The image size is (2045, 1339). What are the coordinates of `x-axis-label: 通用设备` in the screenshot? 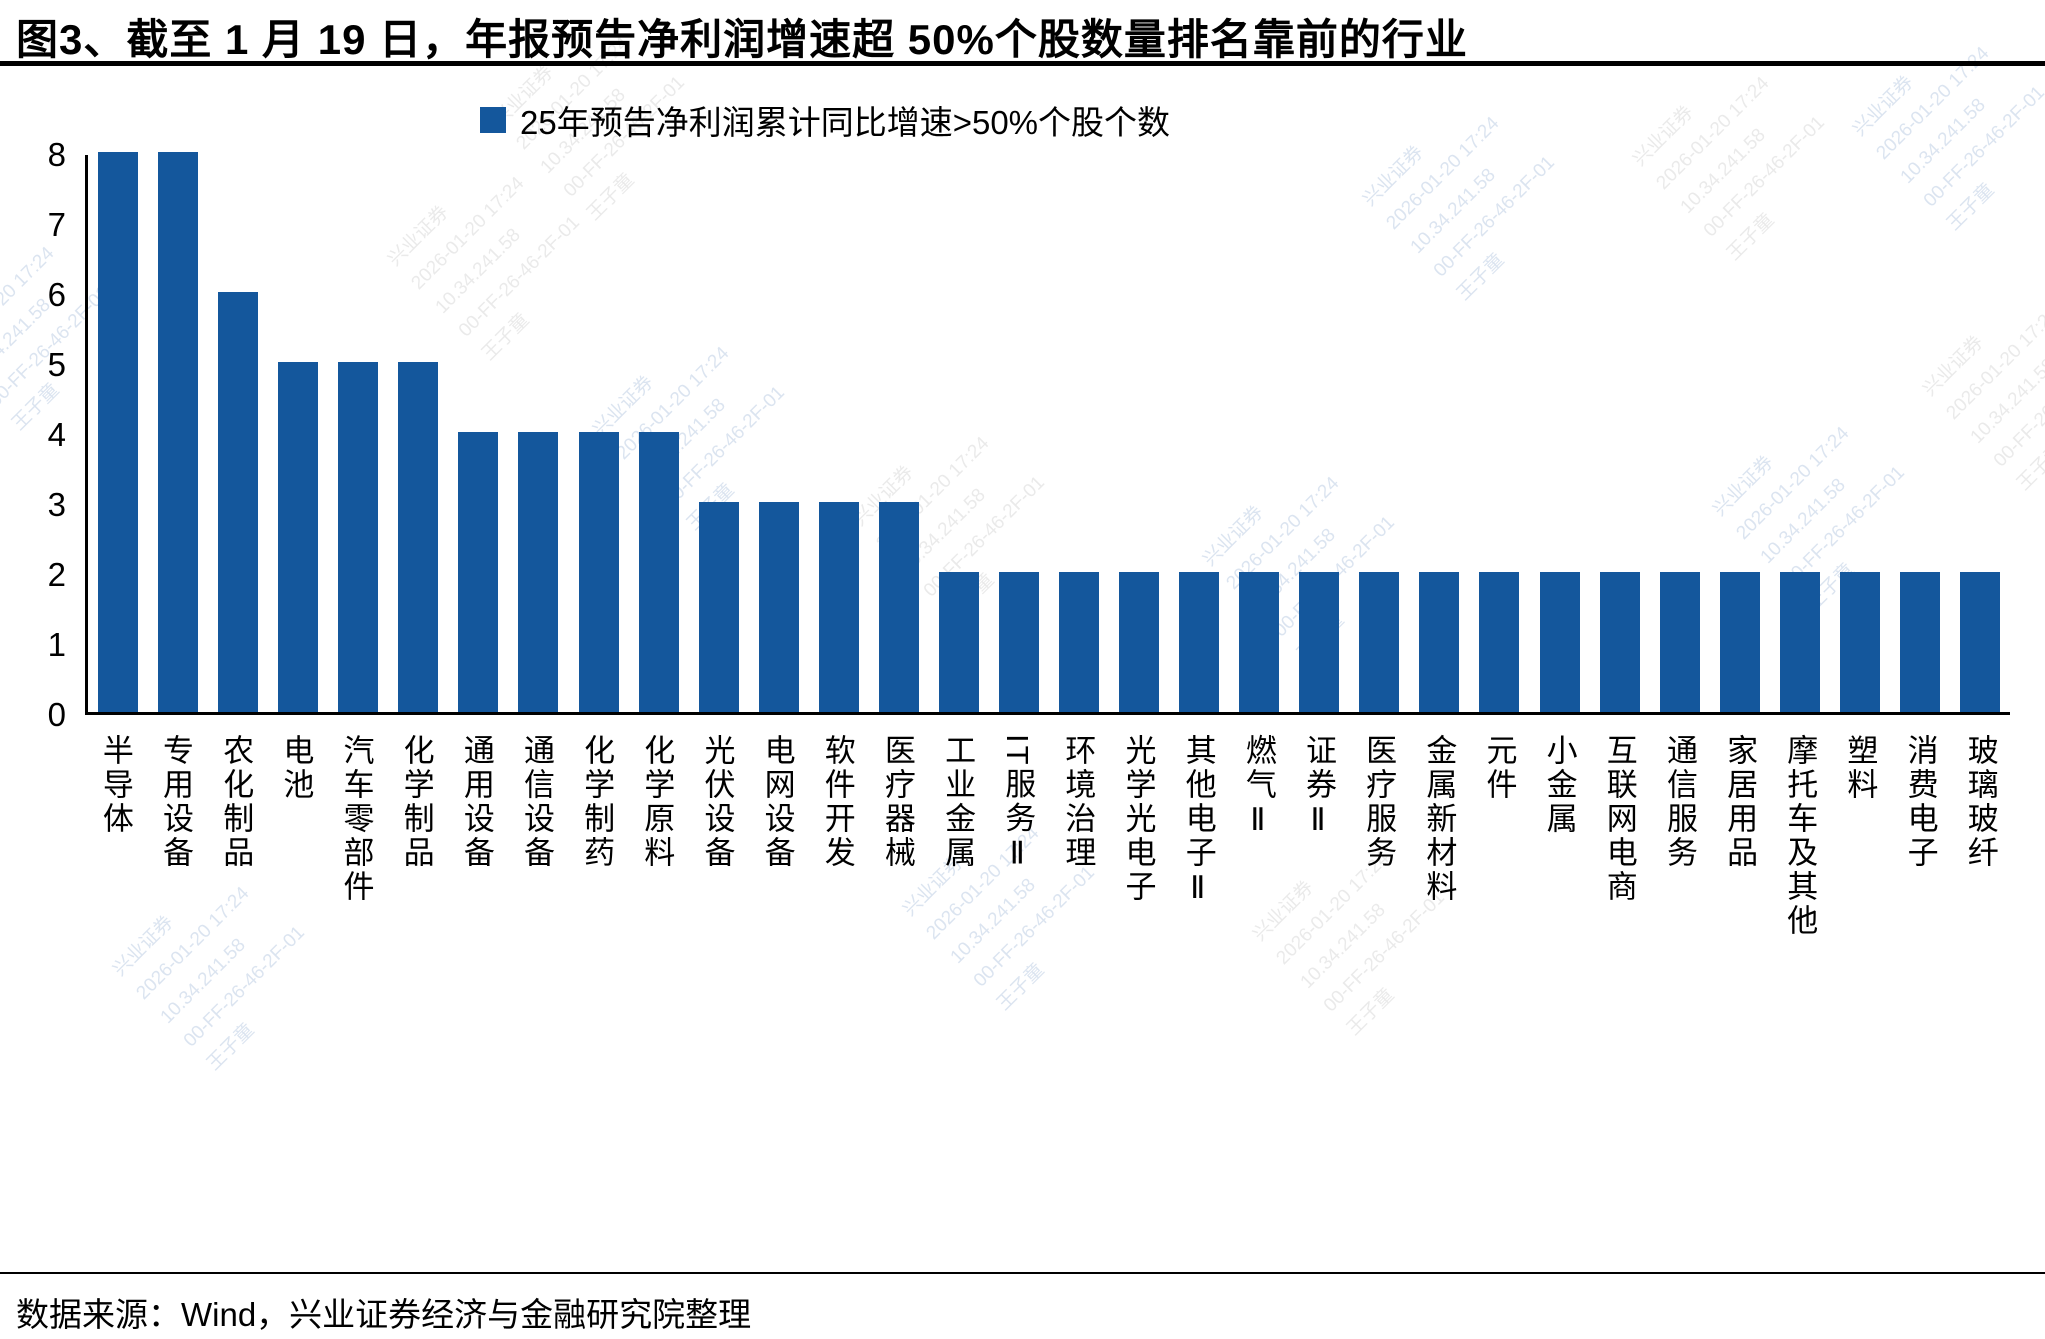 It's located at (476, 802).